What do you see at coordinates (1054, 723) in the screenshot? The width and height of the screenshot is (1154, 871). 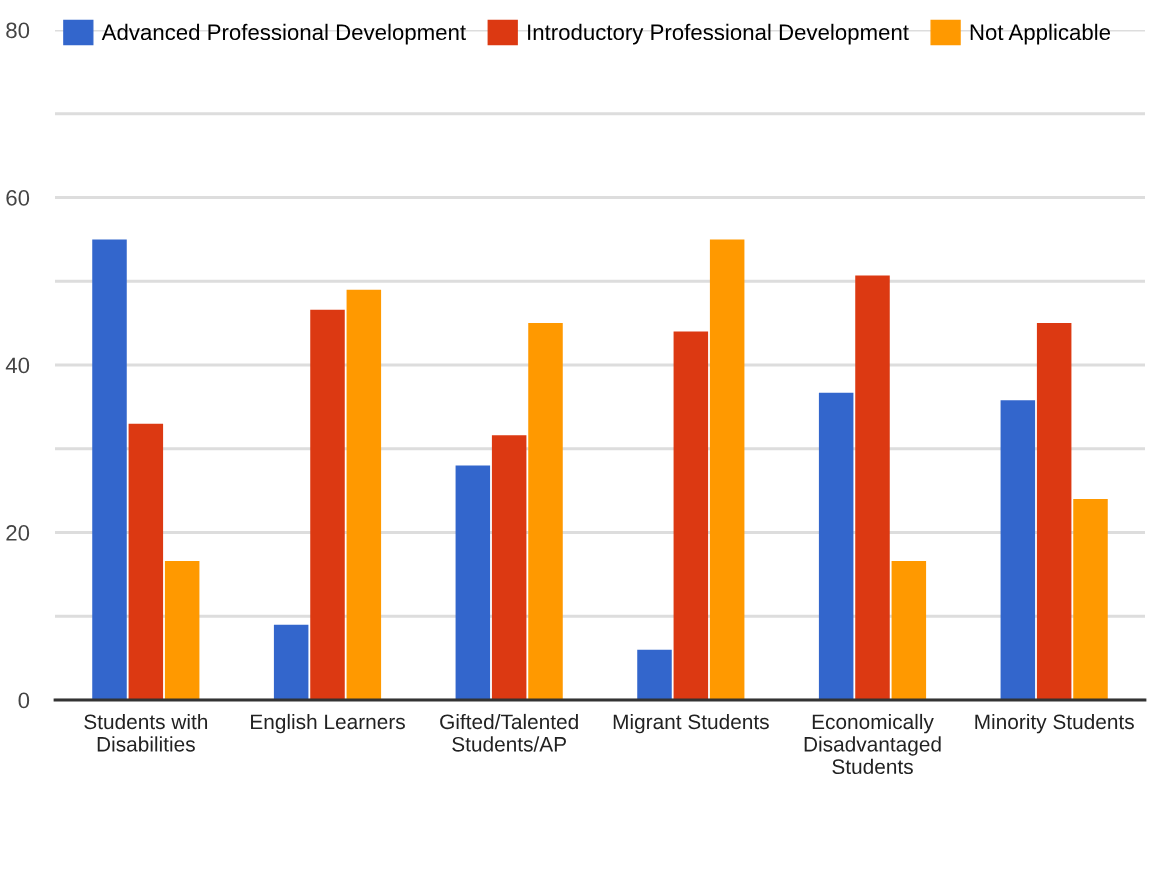 I see `x-tick-label: Minority Students` at bounding box center [1054, 723].